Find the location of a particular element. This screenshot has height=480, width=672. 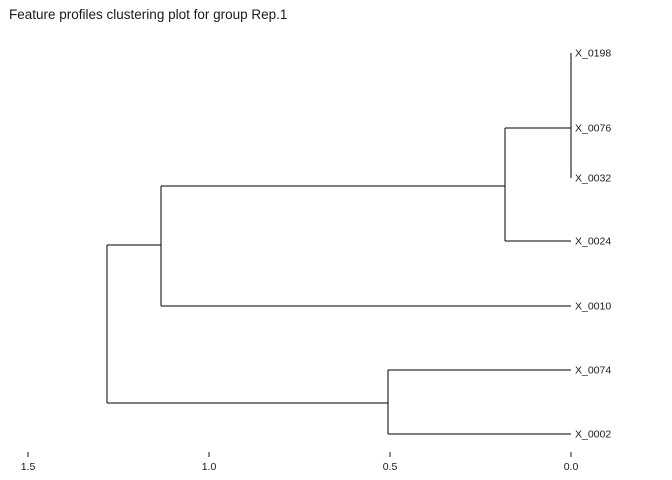

axis-tick-label-0.0: 0.0 is located at coordinates (571, 467).